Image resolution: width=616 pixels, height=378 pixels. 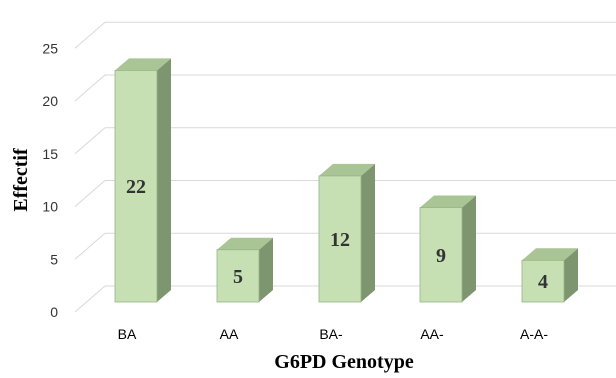 I want to click on y-tick-label: 25, so click(x=50, y=48).